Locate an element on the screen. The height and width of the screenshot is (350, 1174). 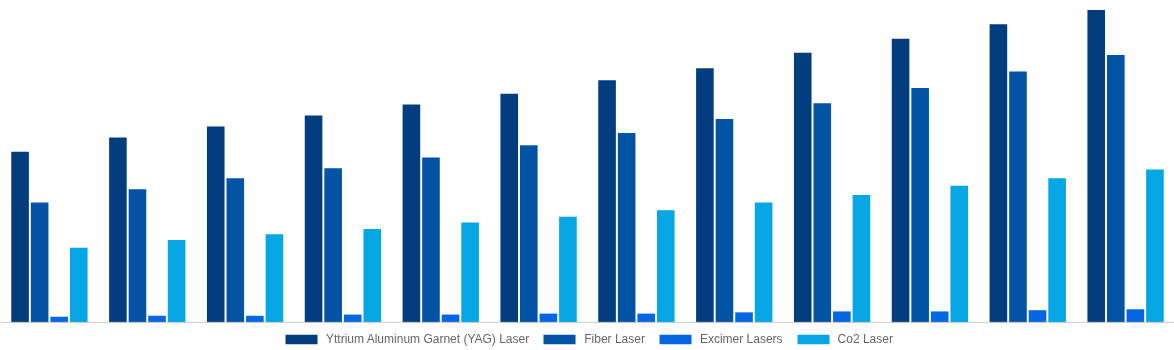
legend-label: Yttrium Aluminum Garnet (YAG) Laser is located at coordinates (428, 339).